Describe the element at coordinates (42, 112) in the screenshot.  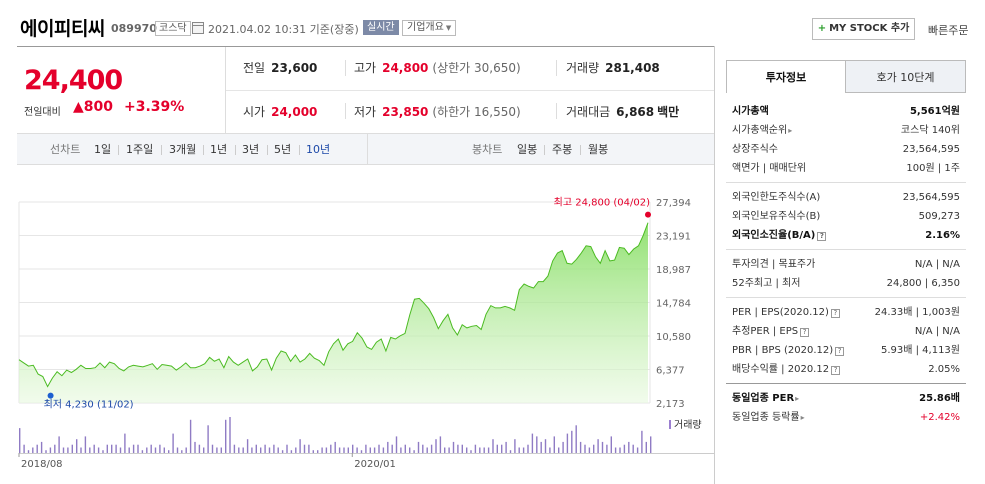
I see `prev-compare-label: 전일대비` at that location.